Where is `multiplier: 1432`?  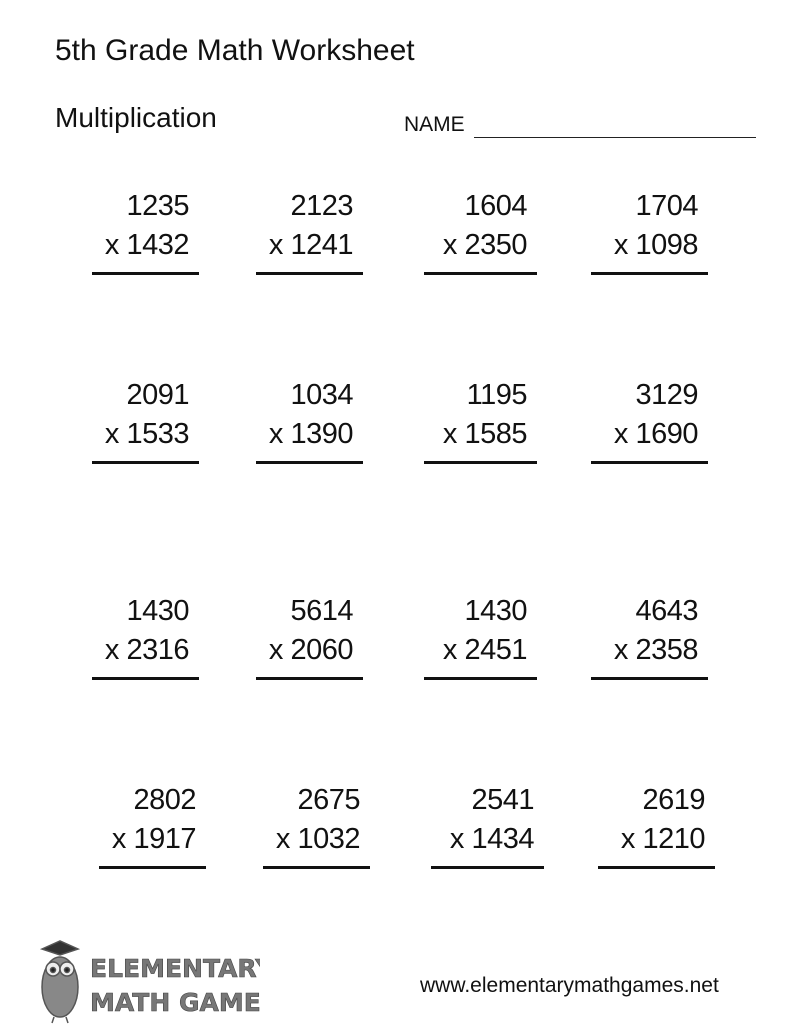
multiplier: 1432 is located at coordinates (157, 245).